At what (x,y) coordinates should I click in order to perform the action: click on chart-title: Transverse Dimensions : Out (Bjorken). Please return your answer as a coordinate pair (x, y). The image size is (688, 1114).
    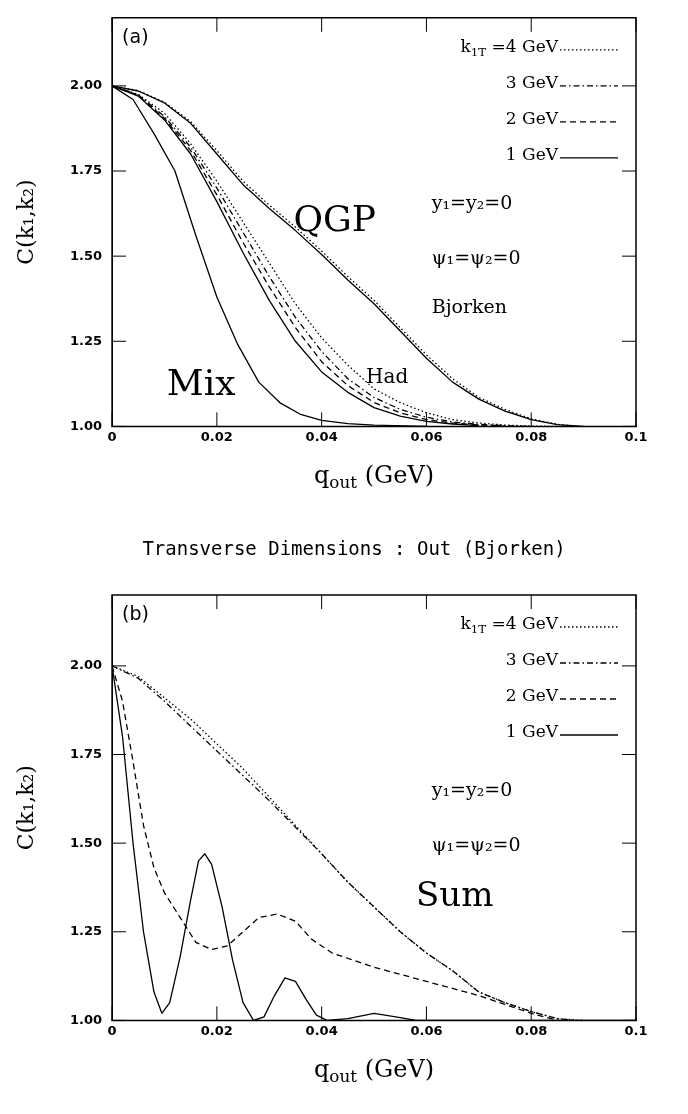
    Looking at the image, I should click on (354, 547).